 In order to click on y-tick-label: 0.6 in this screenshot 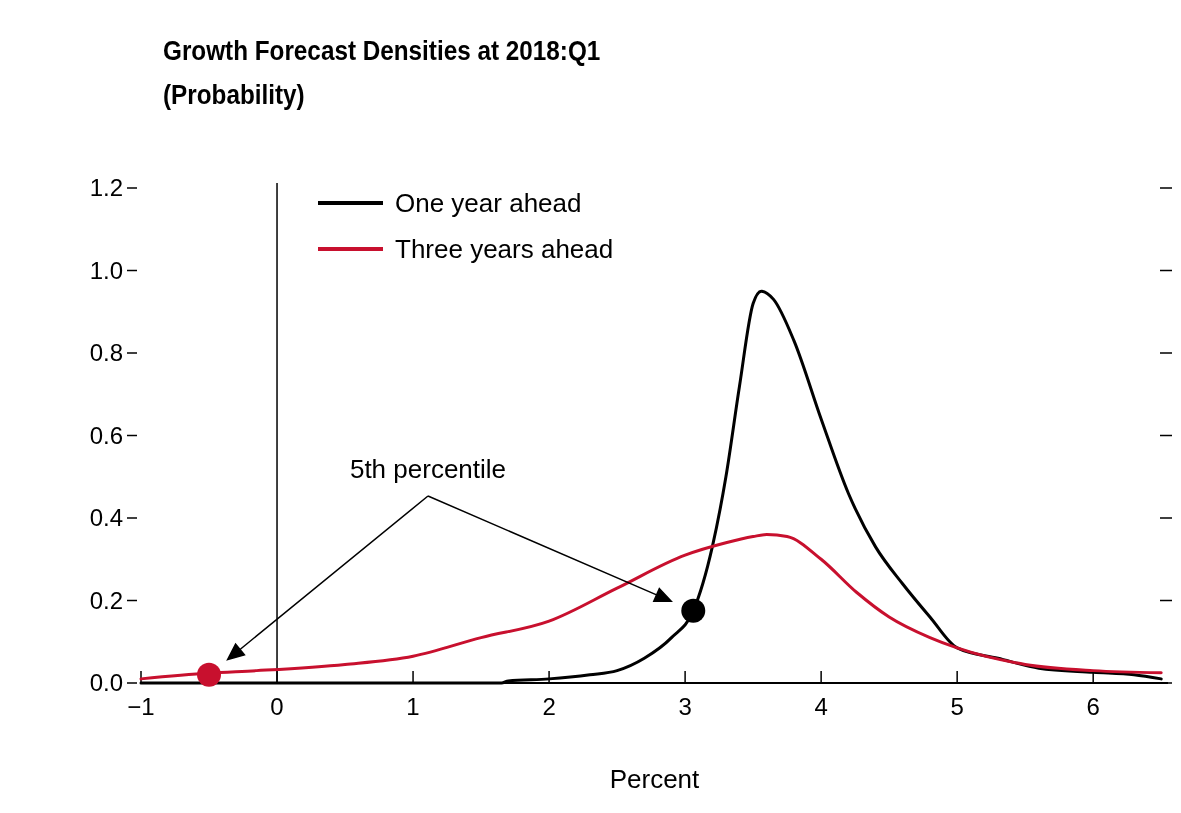, I will do `click(106, 435)`.